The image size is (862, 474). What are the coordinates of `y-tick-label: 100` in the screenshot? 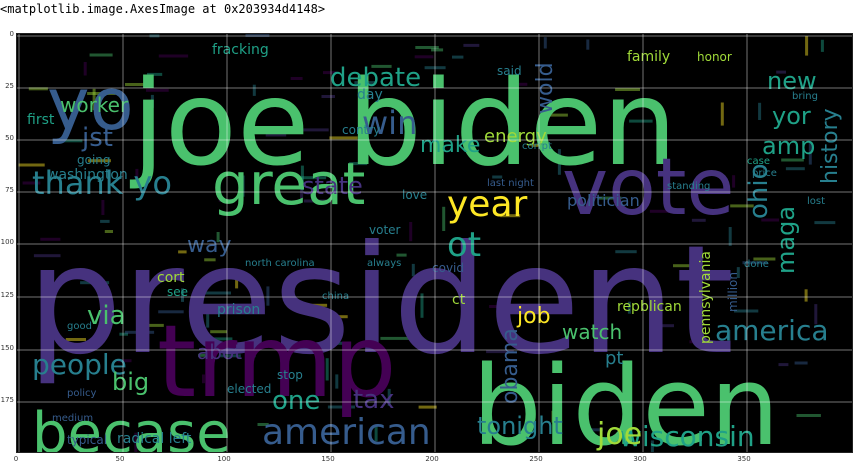 It's located at (7, 242).